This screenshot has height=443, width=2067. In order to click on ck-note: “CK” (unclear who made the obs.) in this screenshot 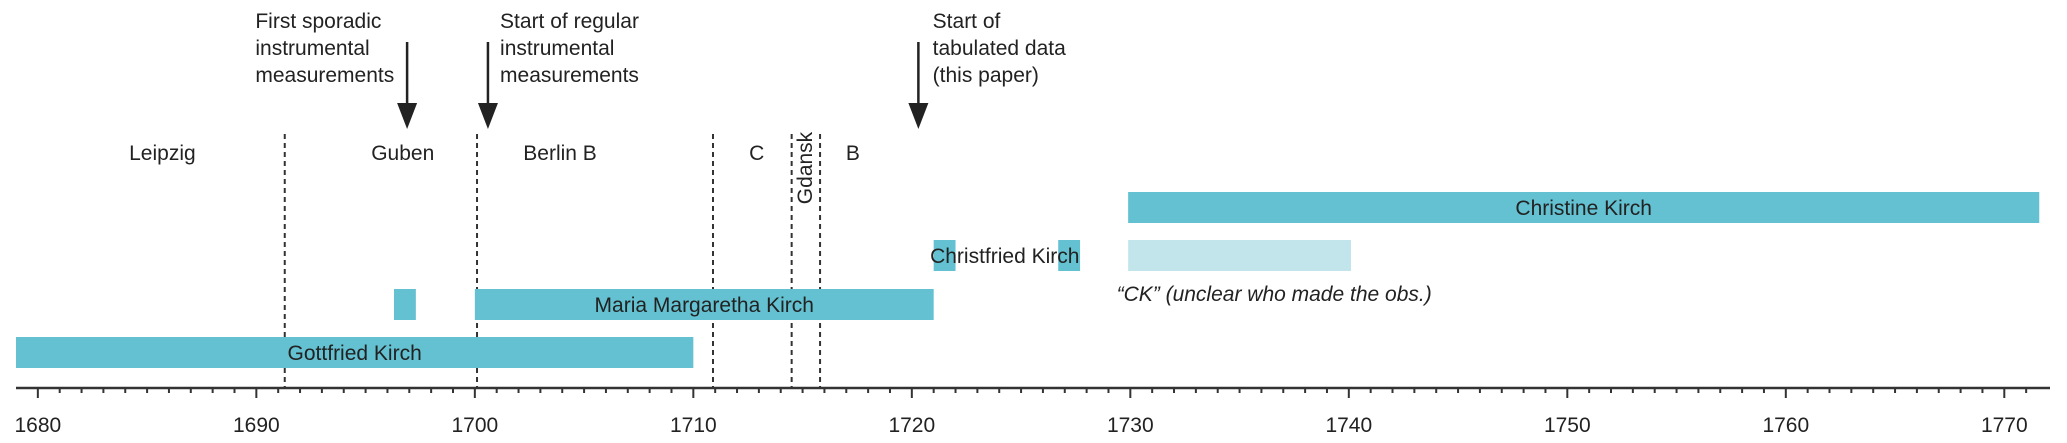, I will do `click(1274, 294)`.